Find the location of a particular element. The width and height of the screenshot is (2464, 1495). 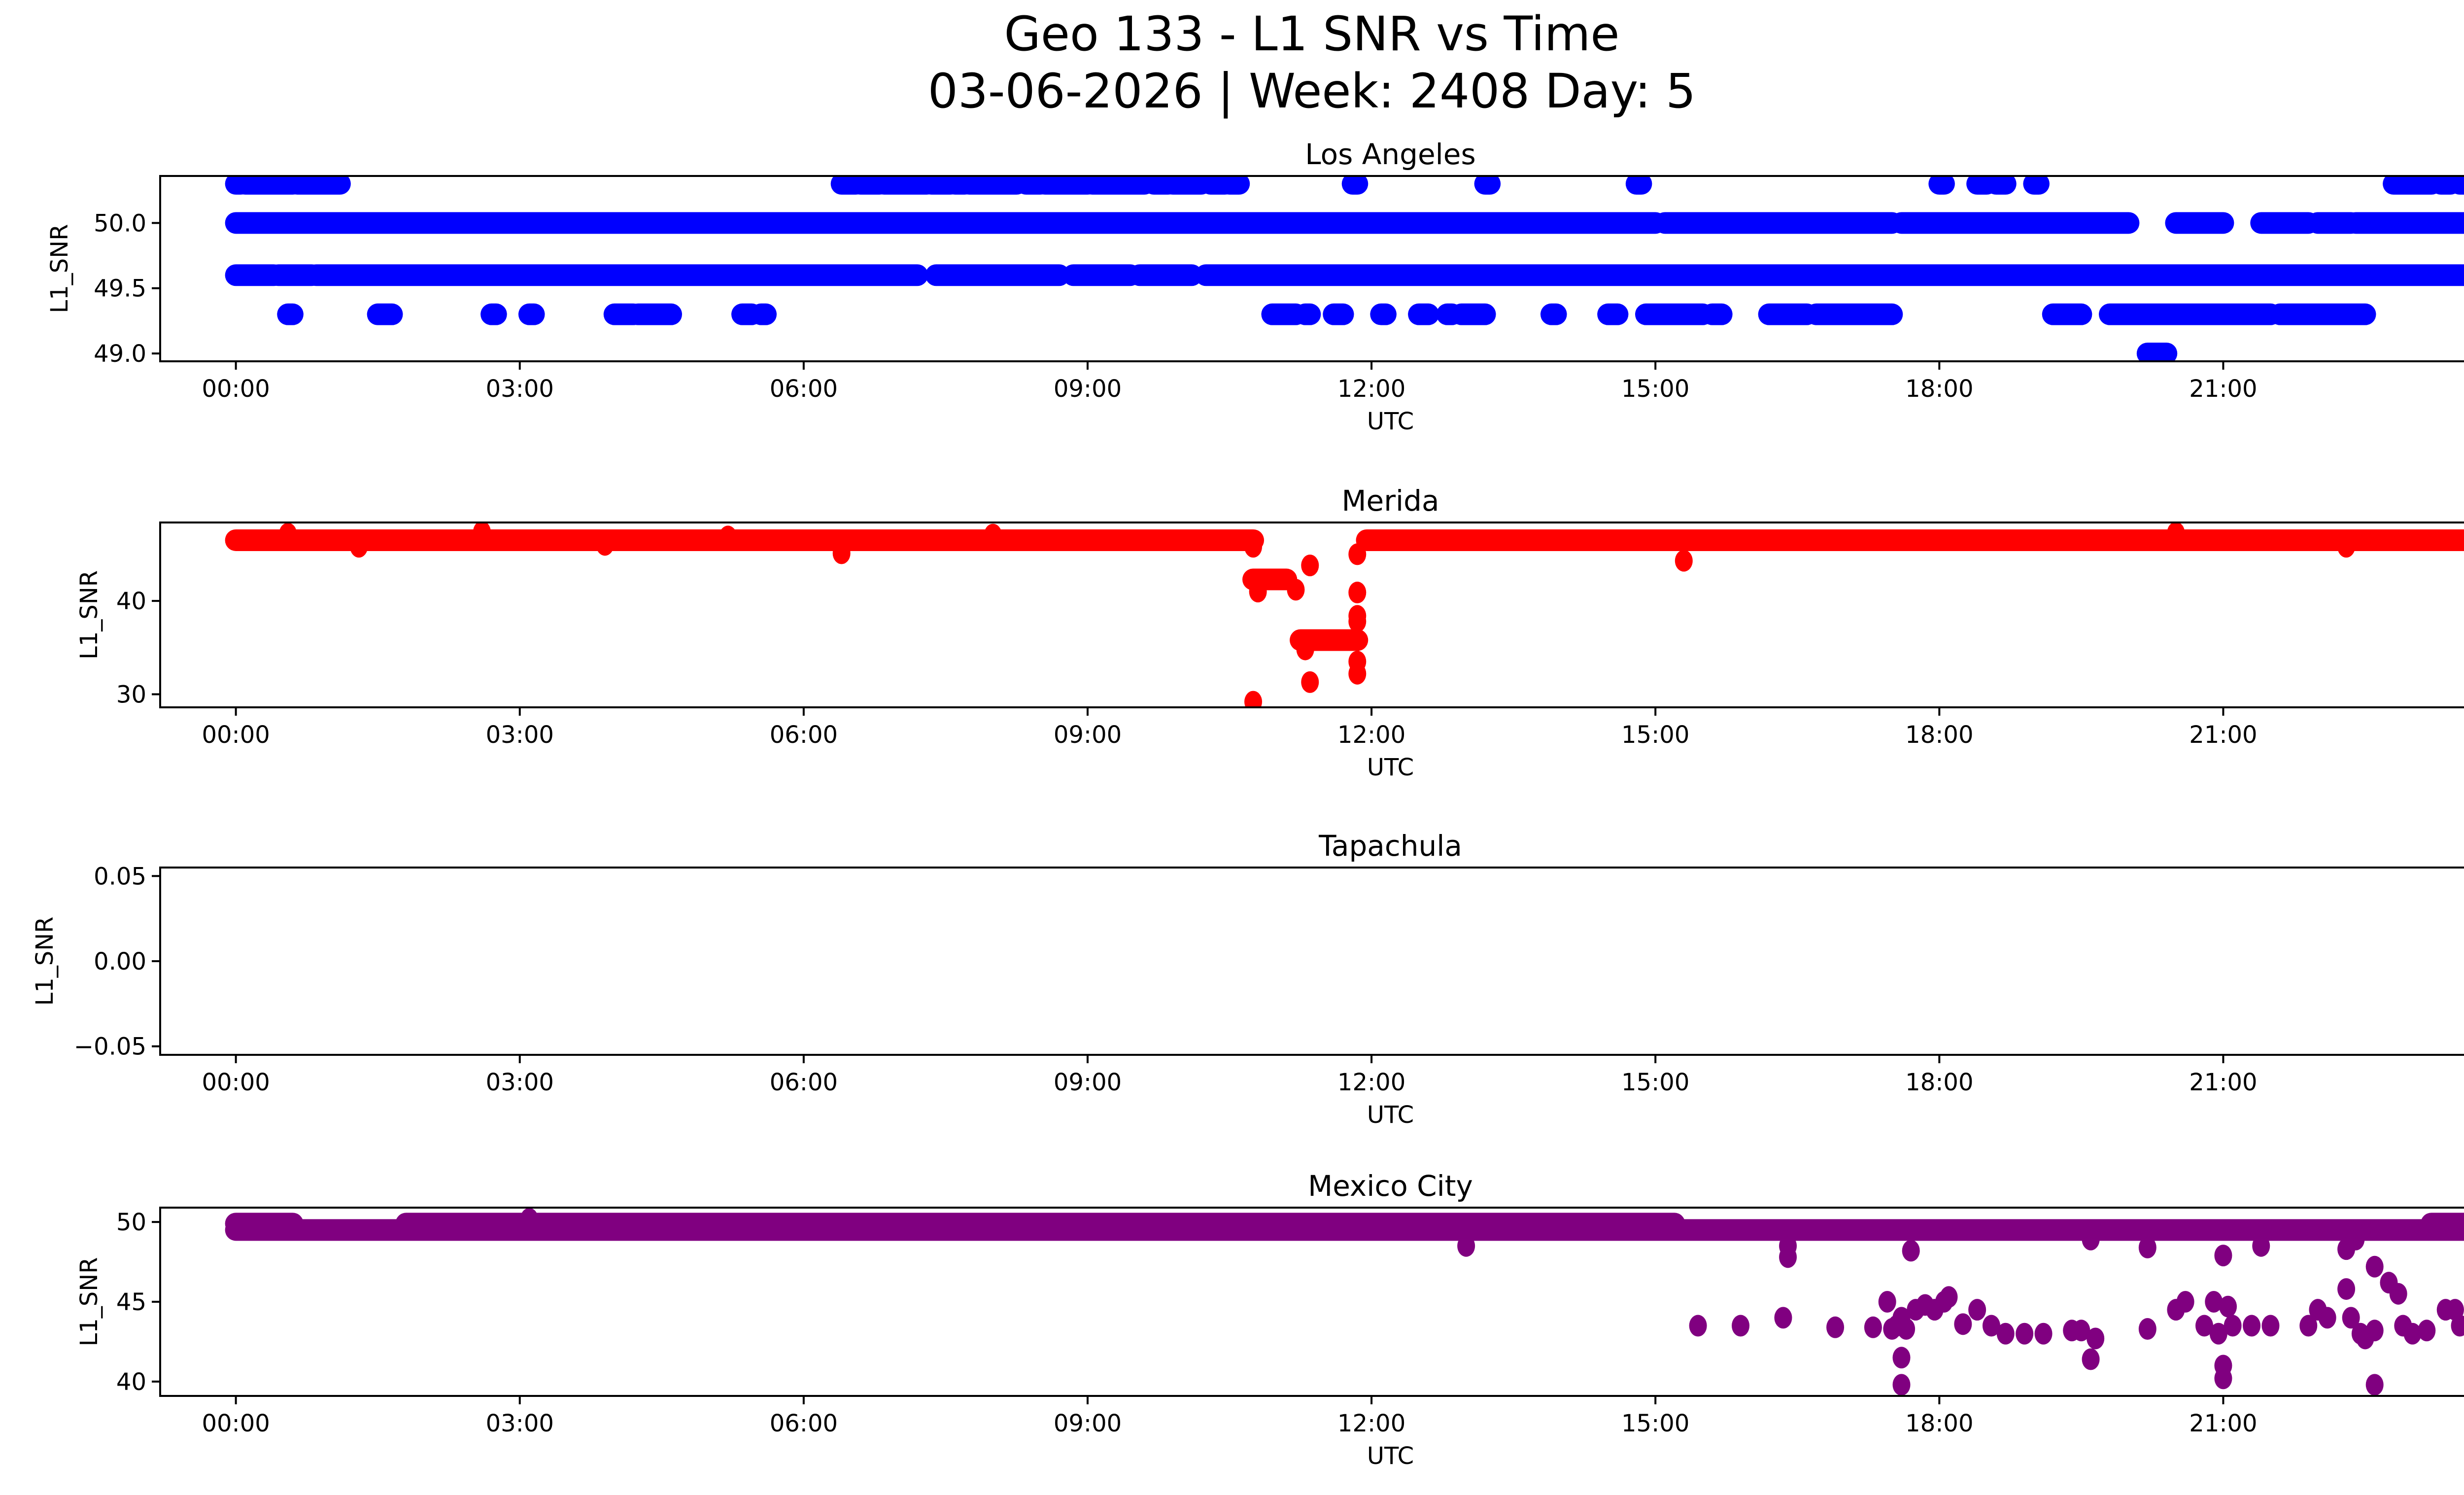

y-tick-label: −0.05 is located at coordinates (110, 1047).